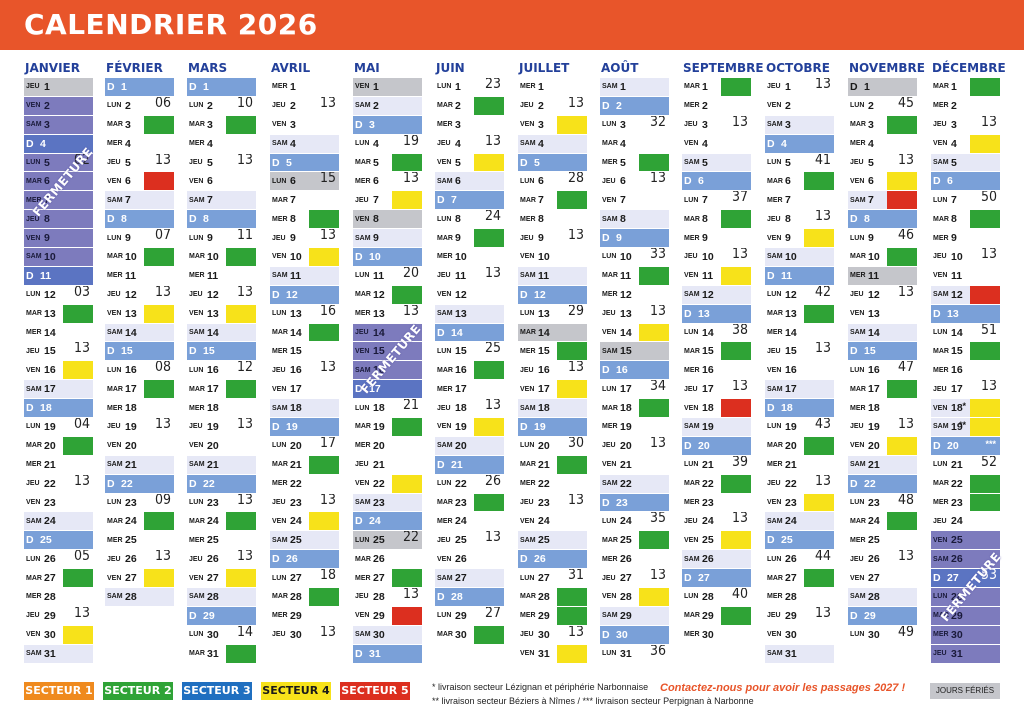 Image resolution: width=1024 pixels, height=724 pixels. Describe the element at coordinates (372, 294) in the screenshot. I see `day-cell: MAR 12` at that location.